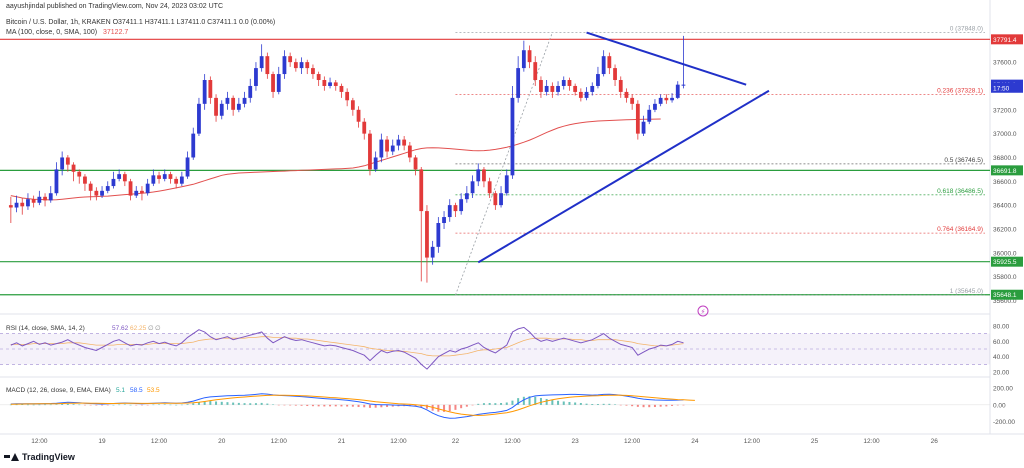 Image resolution: width=1024 pixels, height=468 pixels. Describe the element at coordinates (1001, 357) in the screenshot. I see `rsi-axis-tick-label: 40.00` at that location.